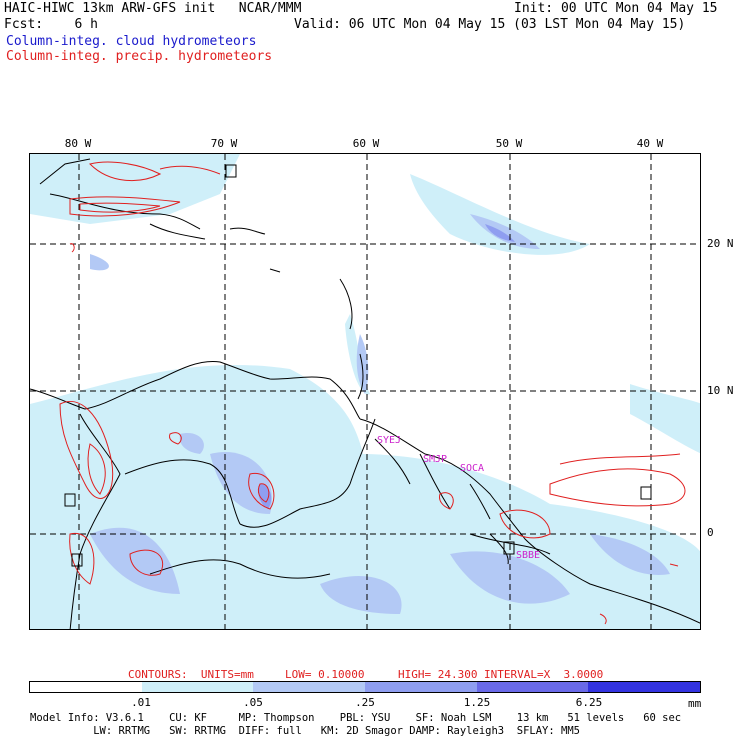 Image resolution: width=740 pixels, height=740 pixels. Describe the element at coordinates (720, 390) in the screenshot. I see `lat-label: 10 N` at that location.